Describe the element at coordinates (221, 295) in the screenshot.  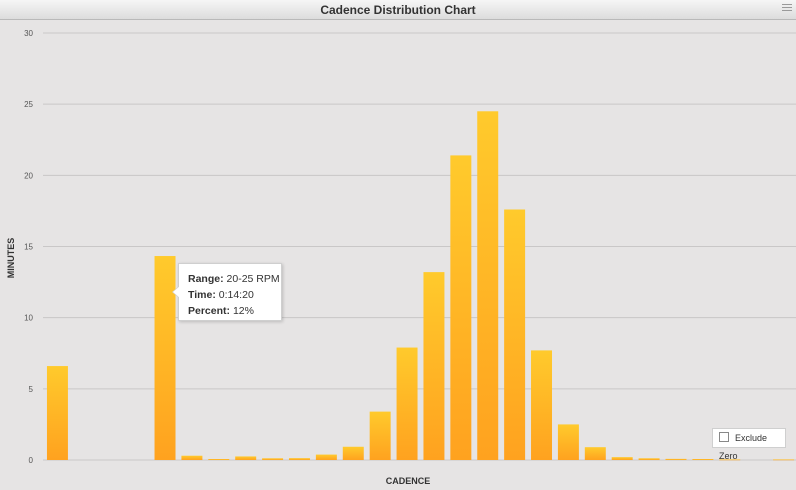
I see `tooltip-time: Time: 0:14:20` at that location.